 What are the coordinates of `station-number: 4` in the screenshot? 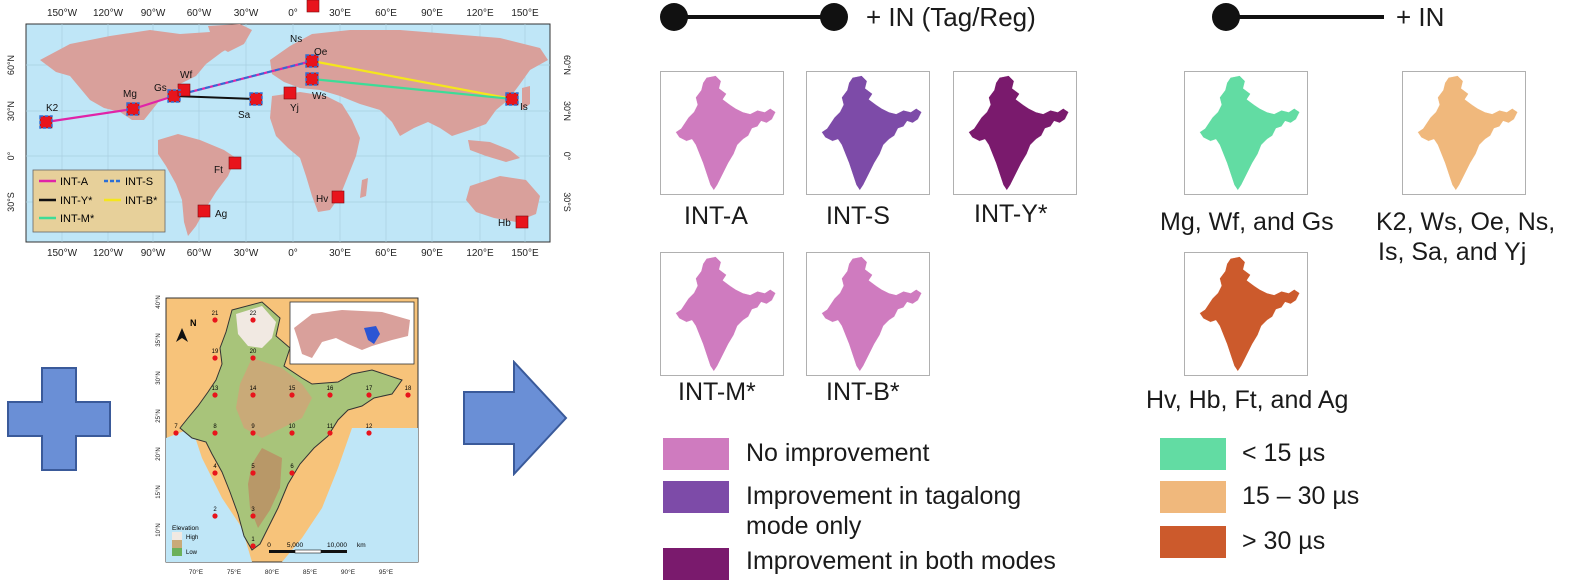 It's located at (215, 467).